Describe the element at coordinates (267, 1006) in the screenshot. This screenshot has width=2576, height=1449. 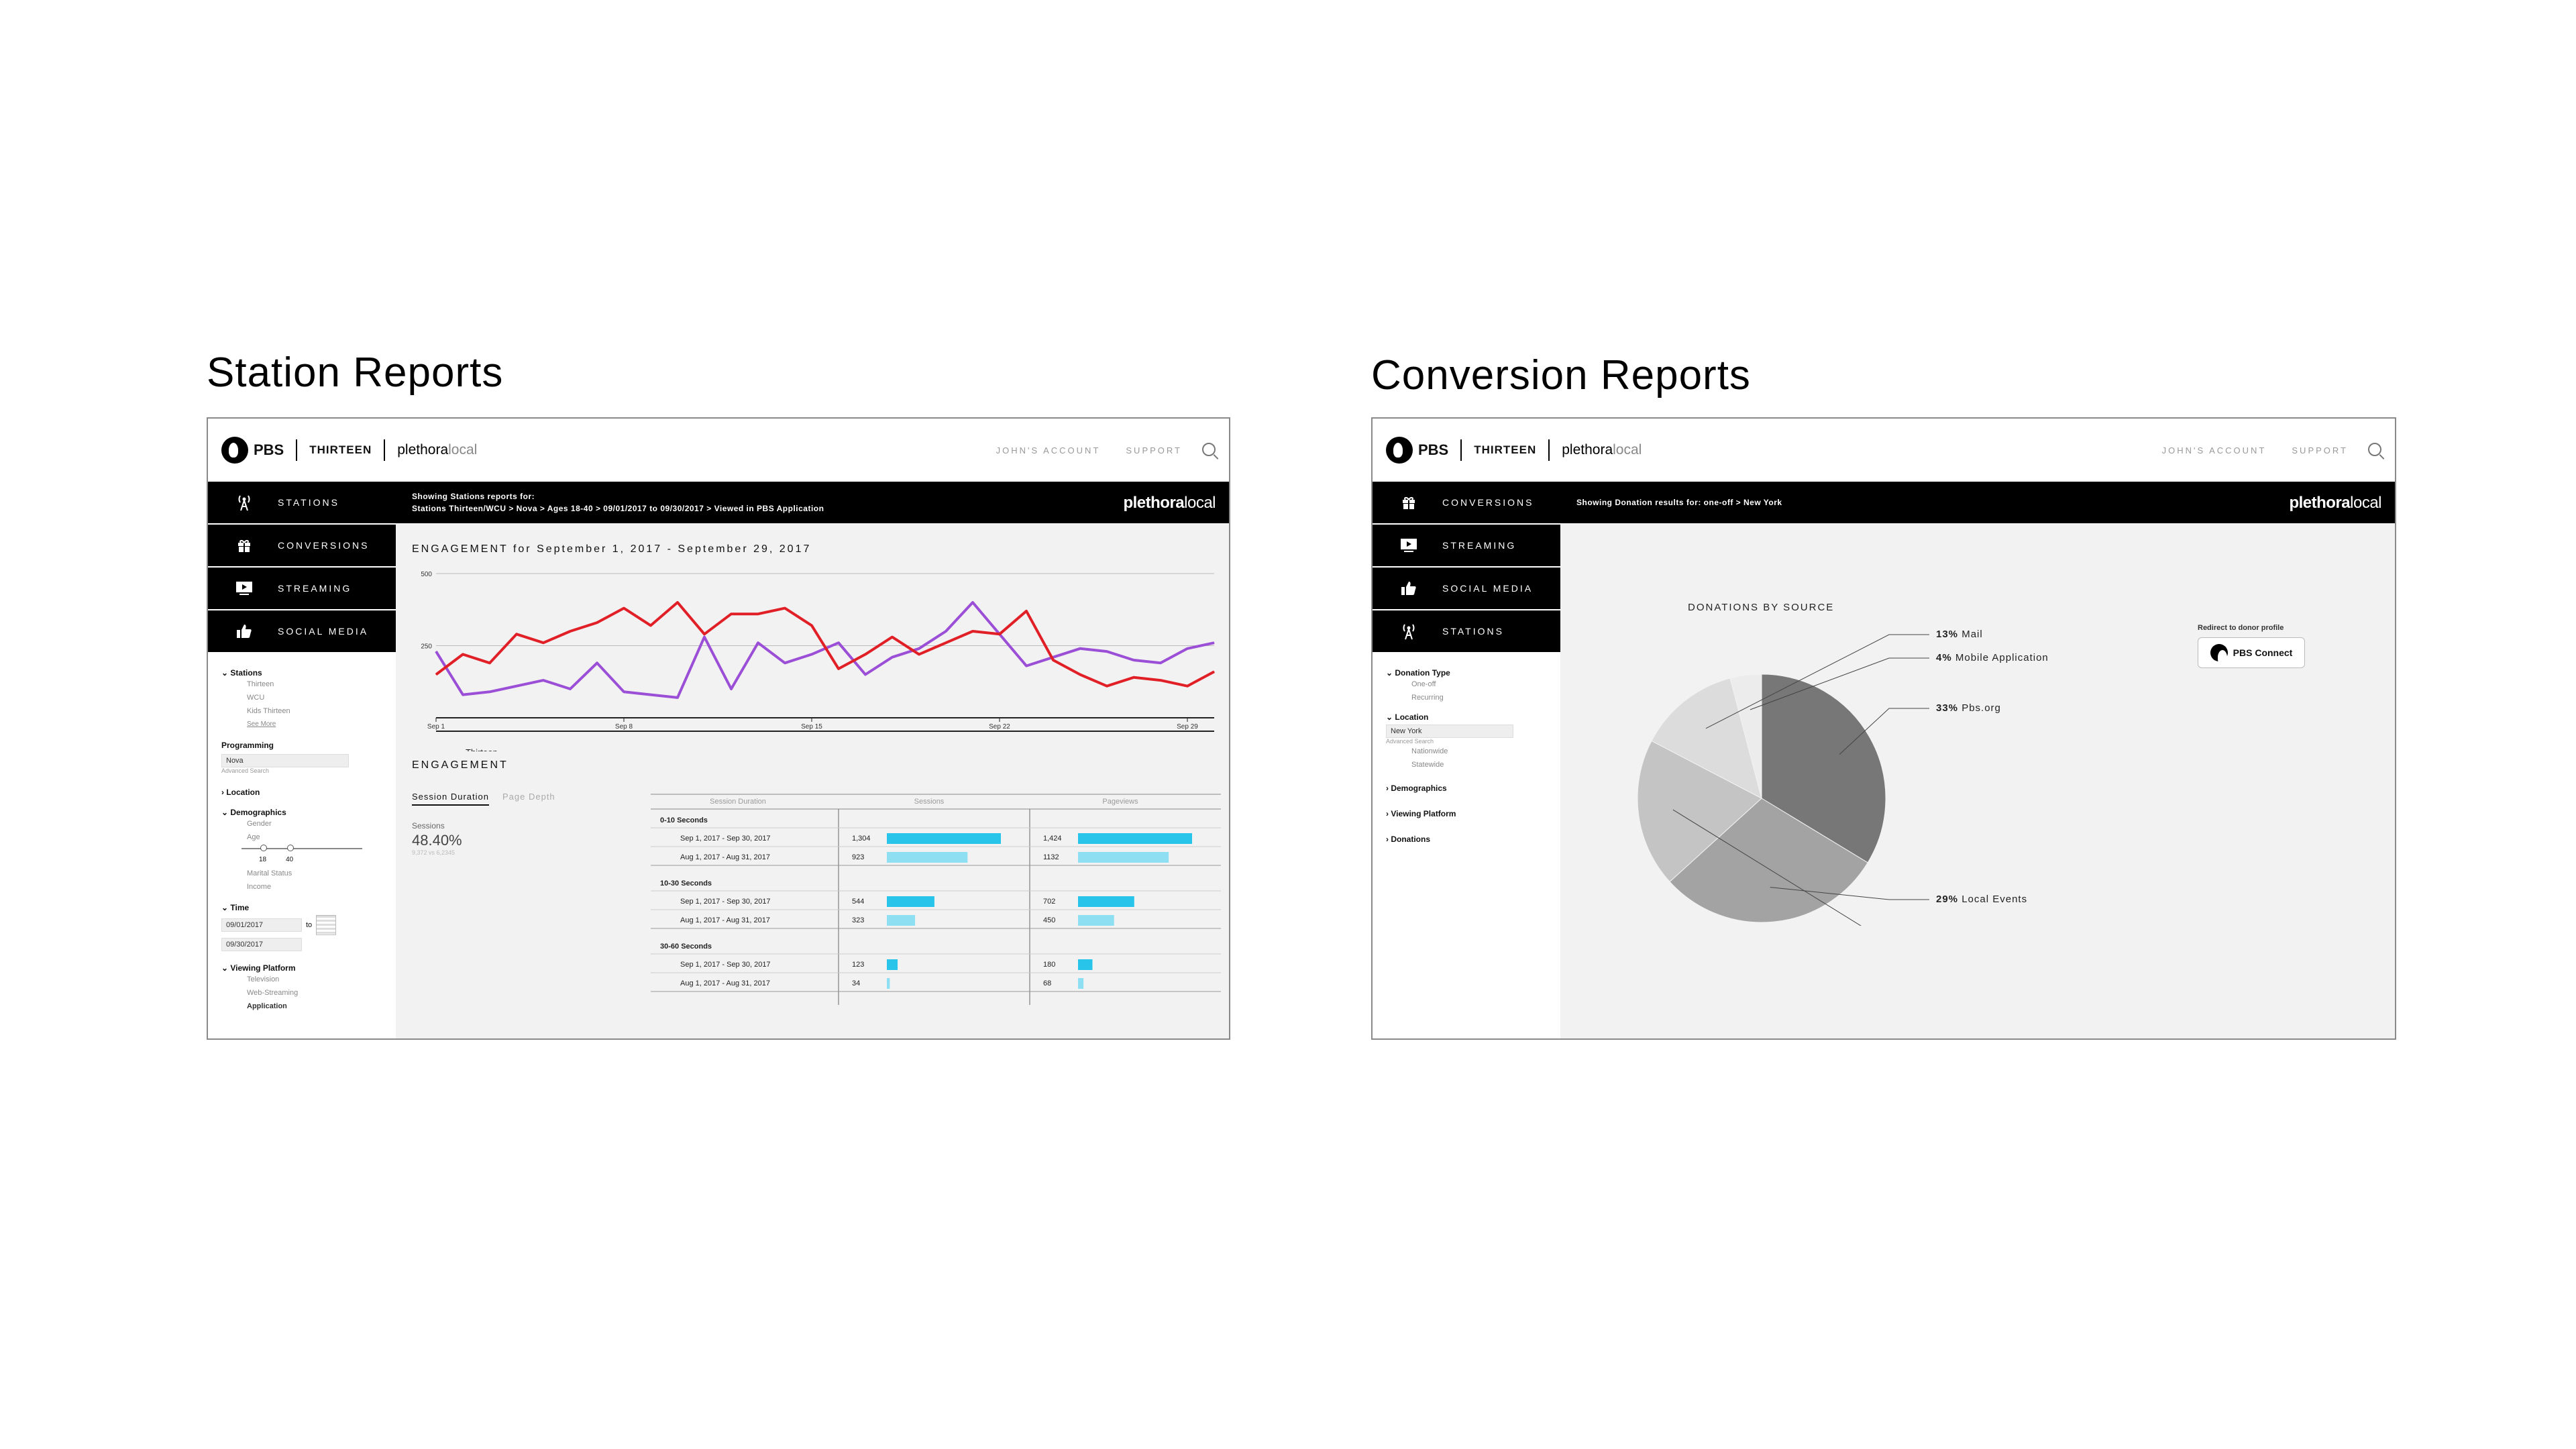
I see `filter-application: Application` at that location.